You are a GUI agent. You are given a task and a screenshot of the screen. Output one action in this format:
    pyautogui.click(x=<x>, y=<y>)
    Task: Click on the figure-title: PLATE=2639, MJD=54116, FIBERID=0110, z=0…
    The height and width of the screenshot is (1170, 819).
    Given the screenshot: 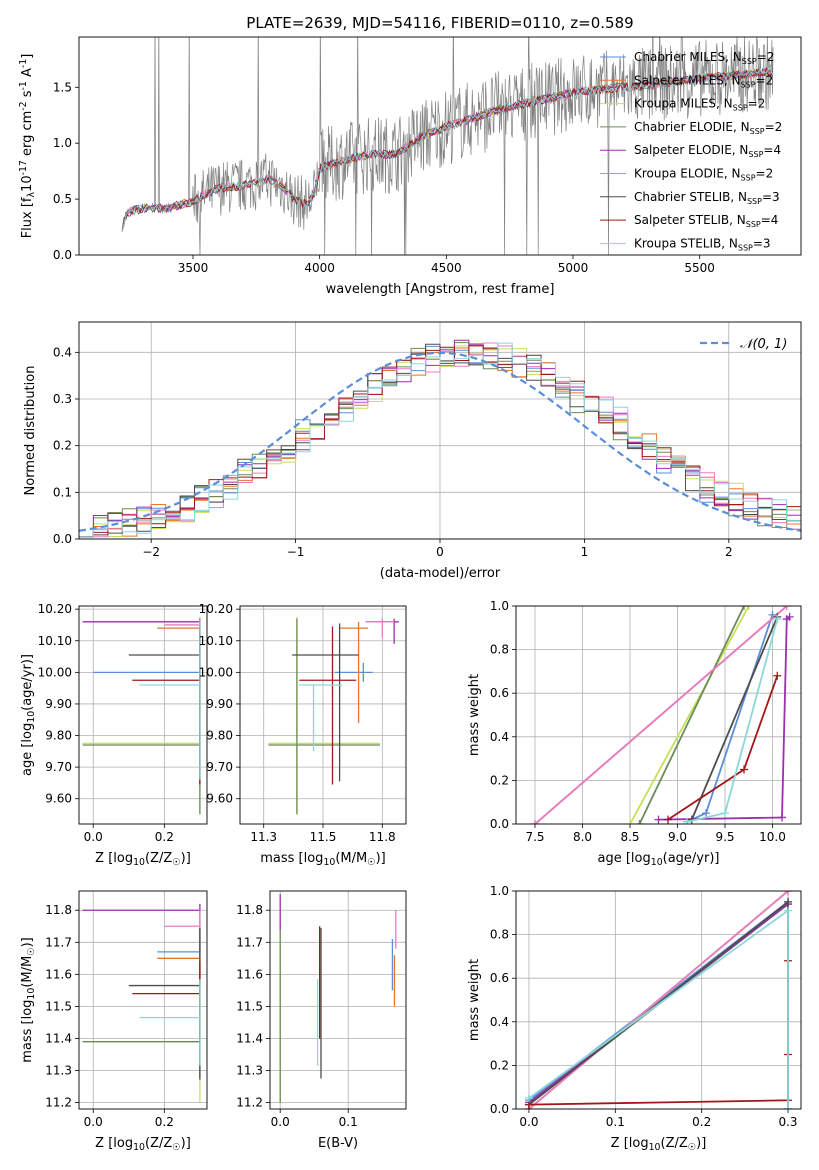 What is the action you would take?
    pyautogui.click(x=439, y=23)
    